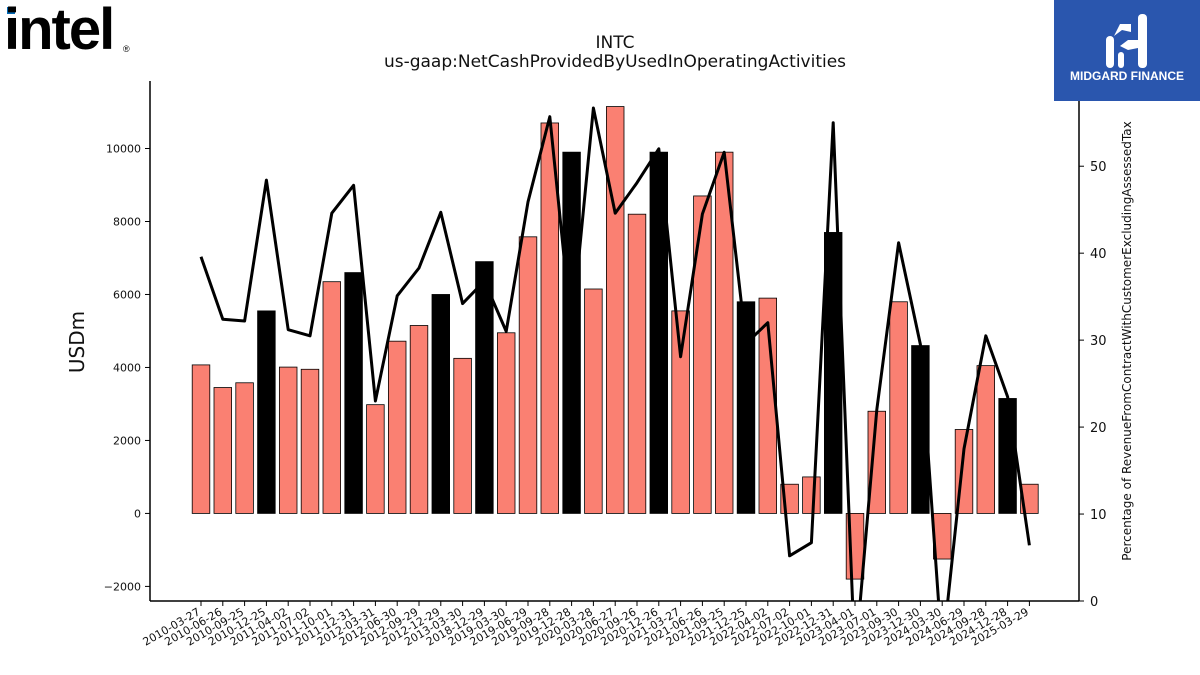 This screenshot has width=1200, height=675. What do you see at coordinates (137, 513) in the screenshot?
I see `y-tick-label: 0` at bounding box center [137, 513].